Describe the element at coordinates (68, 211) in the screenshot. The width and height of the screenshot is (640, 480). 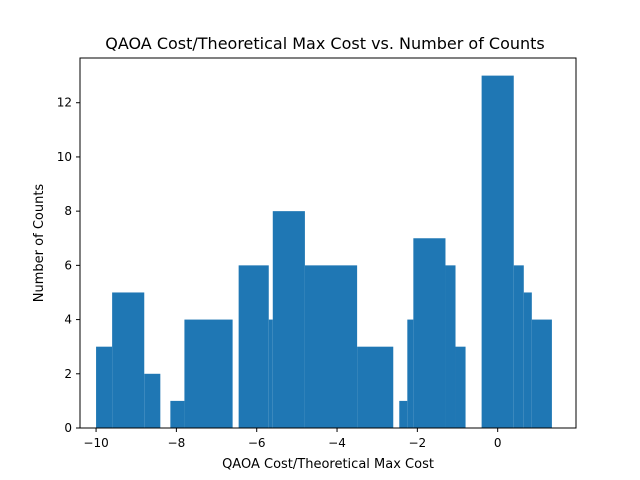
I see `y-tick-label-4: 8` at that location.